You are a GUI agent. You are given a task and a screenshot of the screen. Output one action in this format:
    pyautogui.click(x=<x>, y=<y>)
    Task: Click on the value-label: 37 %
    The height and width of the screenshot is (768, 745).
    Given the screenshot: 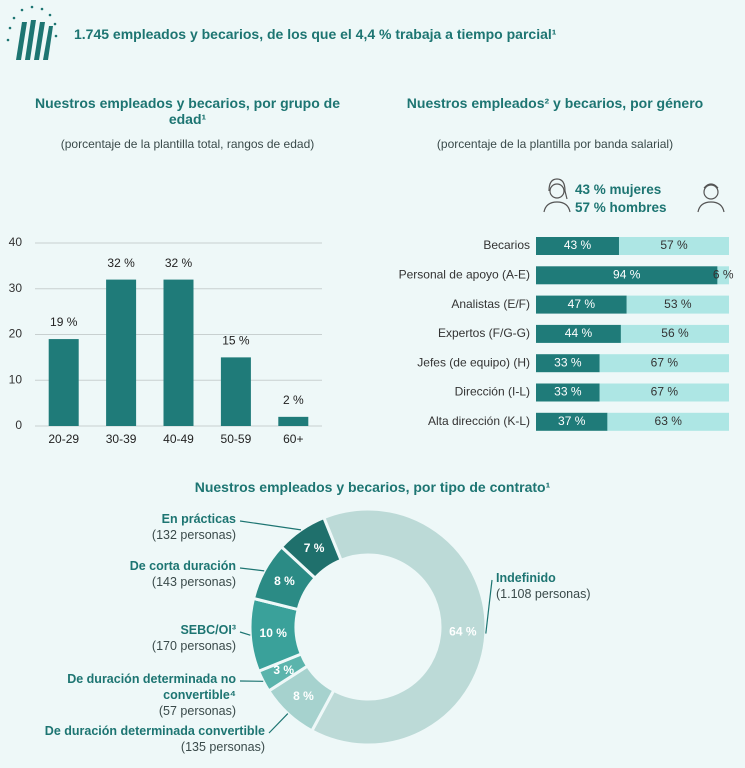 What is the action you would take?
    pyautogui.click(x=572, y=421)
    